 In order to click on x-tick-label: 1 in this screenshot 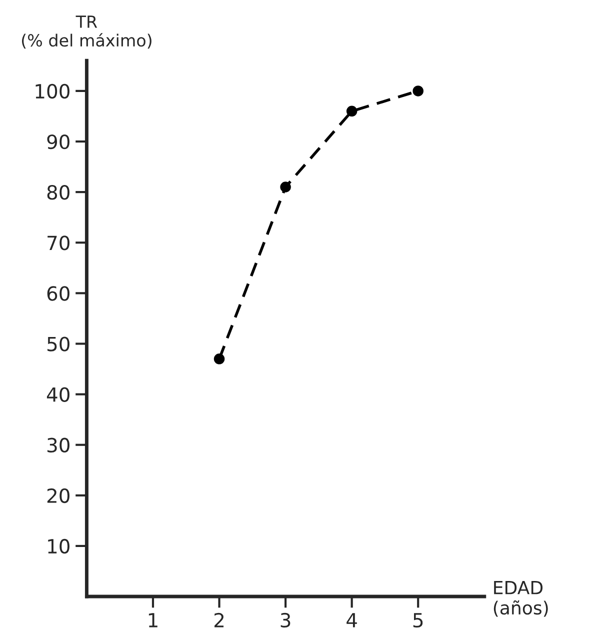, I will do `click(153, 620)`.